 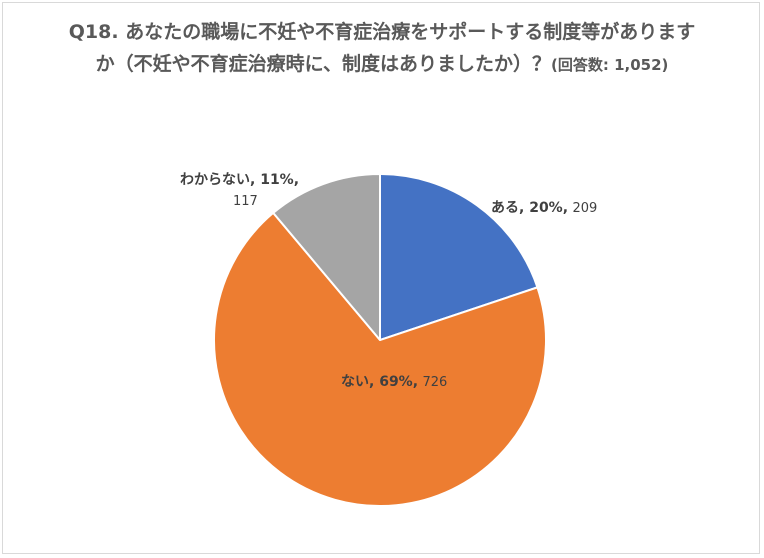 What do you see at coordinates (610, 65) in the screenshot?
I see `chart-title-sub: (回答数: 1,052)` at bounding box center [610, 65].